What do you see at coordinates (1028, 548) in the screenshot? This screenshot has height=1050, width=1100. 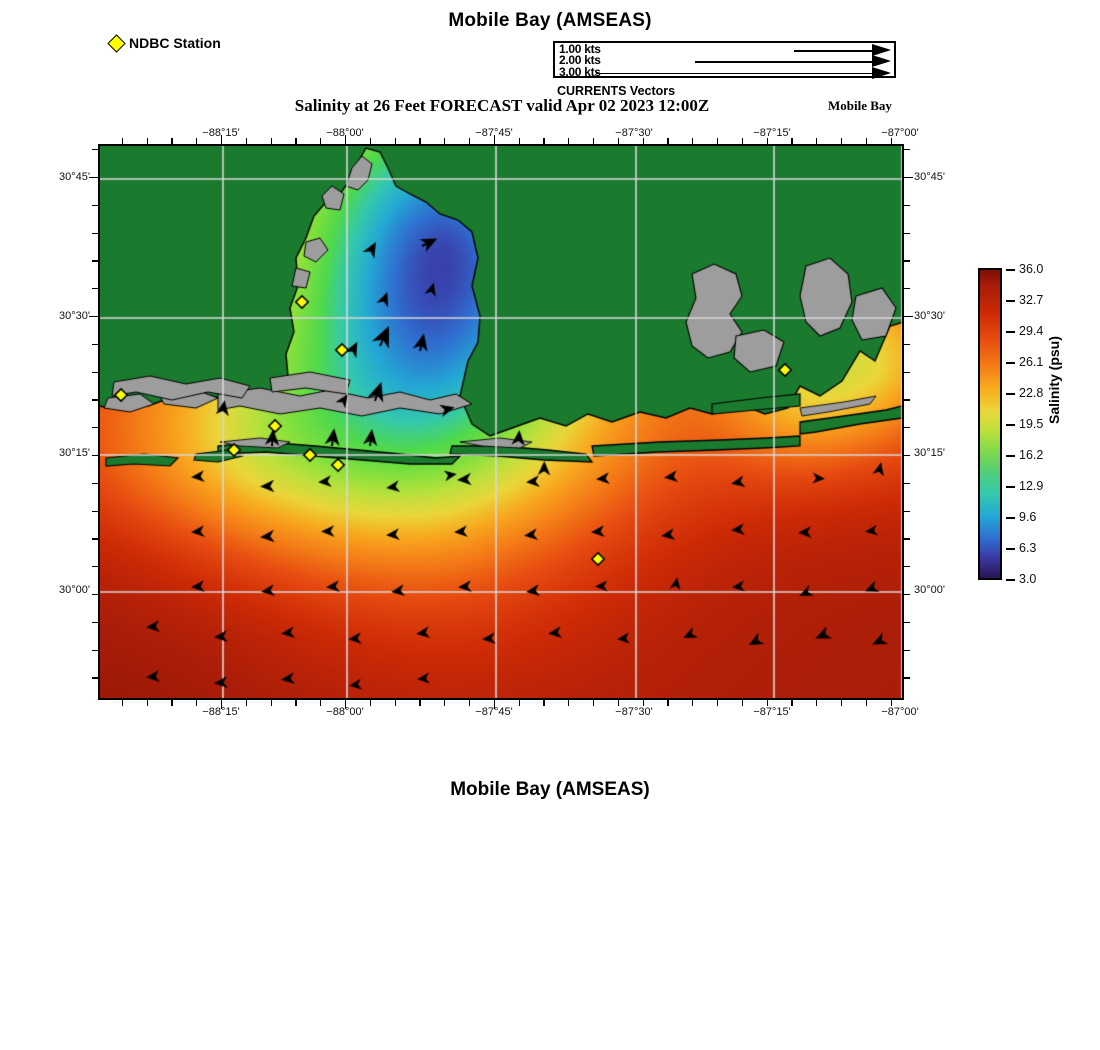 I see `colorbar-tick-label: 6.3` at bounding box center [1028, 548].